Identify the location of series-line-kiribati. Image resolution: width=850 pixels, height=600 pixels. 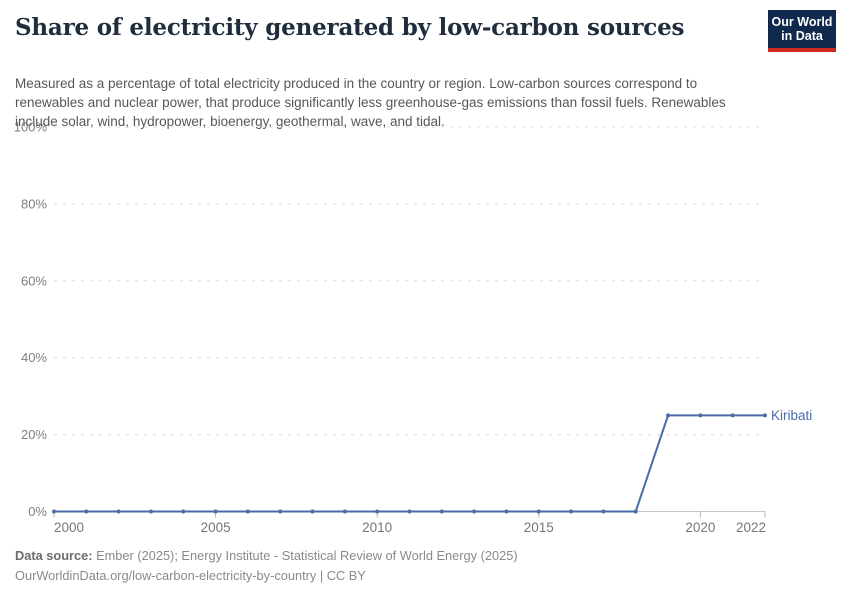
(409, 463).